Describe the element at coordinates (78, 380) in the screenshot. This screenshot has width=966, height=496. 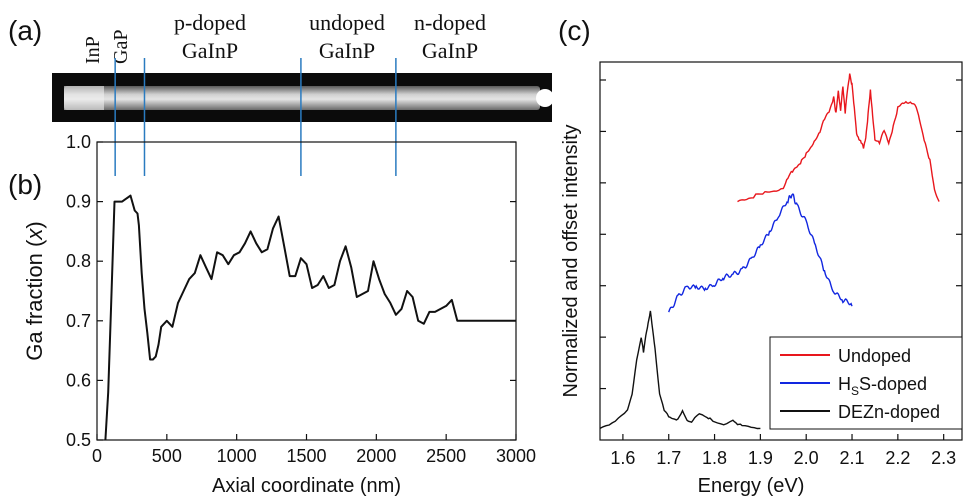
I see `y-tick-label: 0.6` at that location.